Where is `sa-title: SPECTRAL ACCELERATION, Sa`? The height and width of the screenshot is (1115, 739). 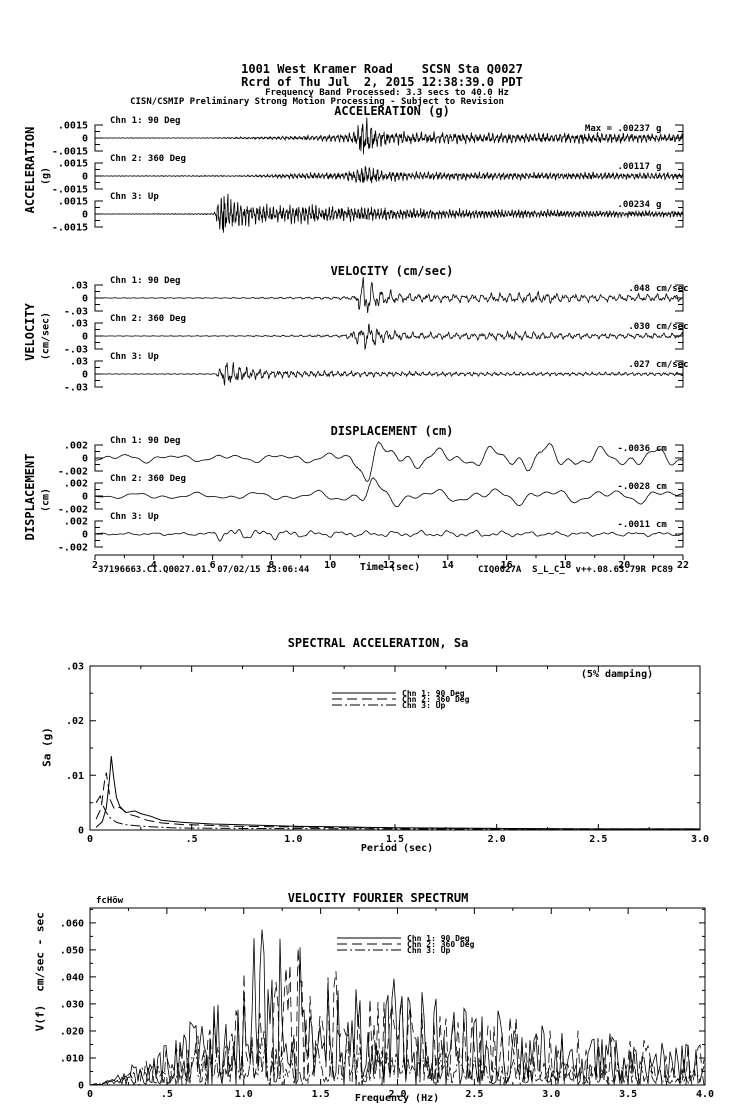 sa-title: SPECTRAL ACCELERATION, Sa is located at coordinates (378, 643).